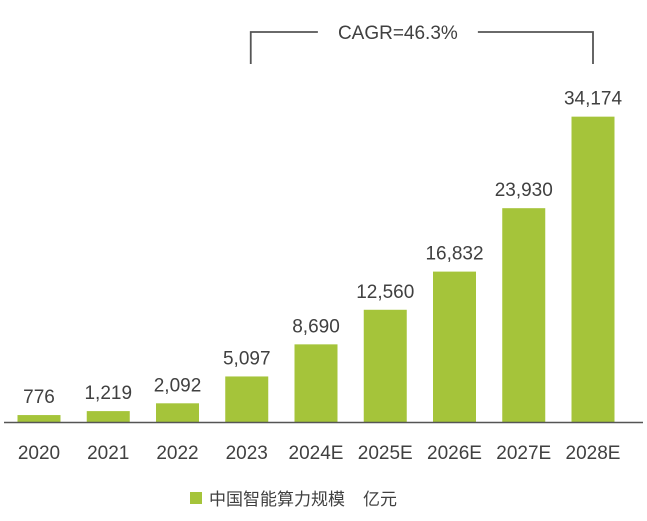  What do you see at coordinates (380, 499) in the screenshot?
I see `legend-unit-label: 亿元` at bounding box center [380, 499].